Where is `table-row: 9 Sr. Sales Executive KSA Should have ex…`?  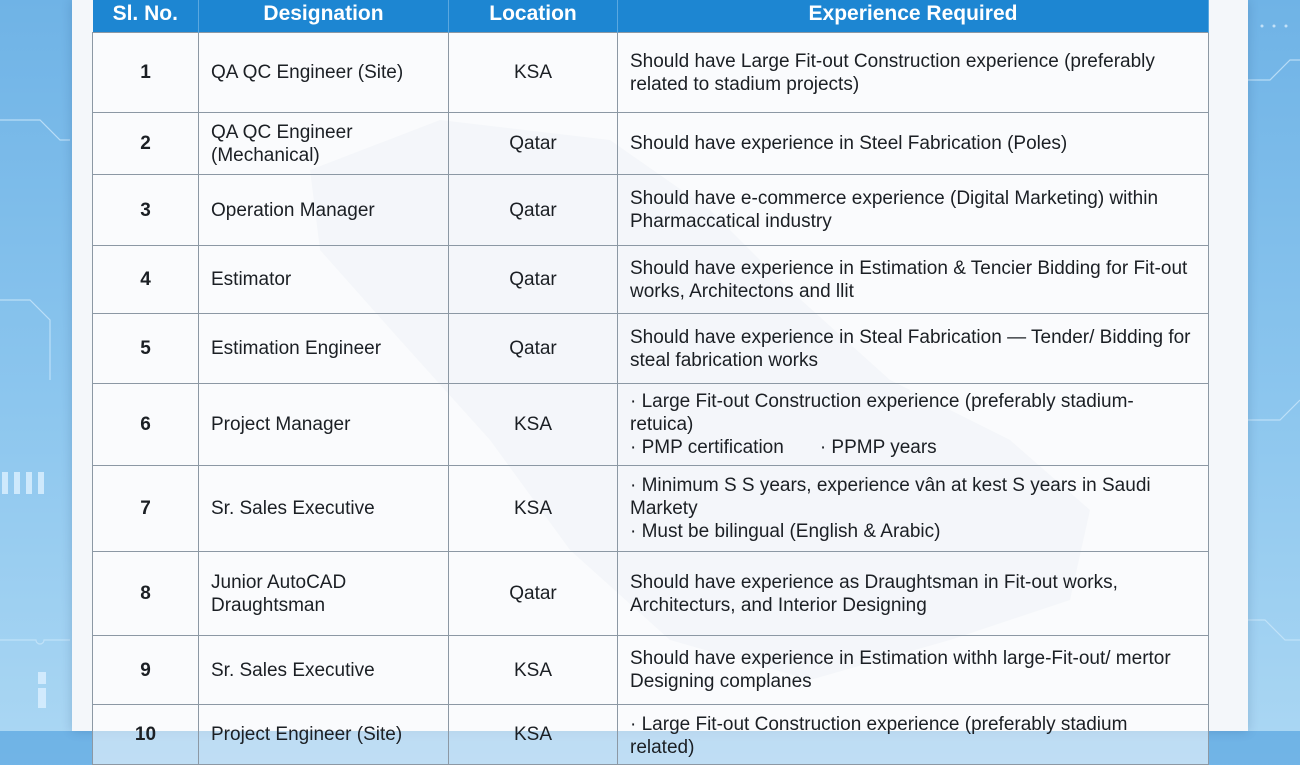 table-row: 9 Sr. Sales Executive KSA Should have ex… is located at coordinates (650, 670).